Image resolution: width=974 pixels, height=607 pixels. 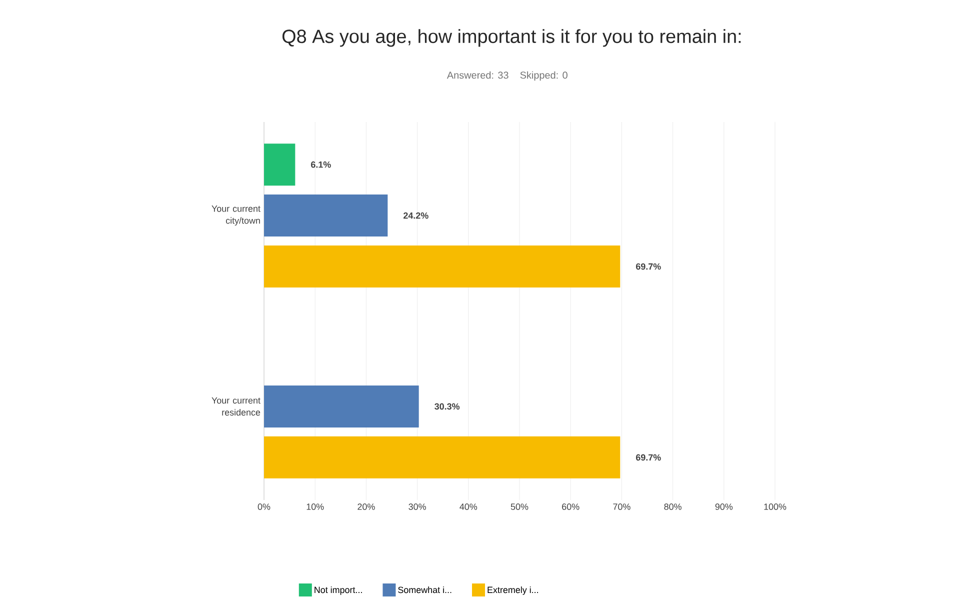 I want to click on data-label: 24.2%, so click(x=415, y=215).